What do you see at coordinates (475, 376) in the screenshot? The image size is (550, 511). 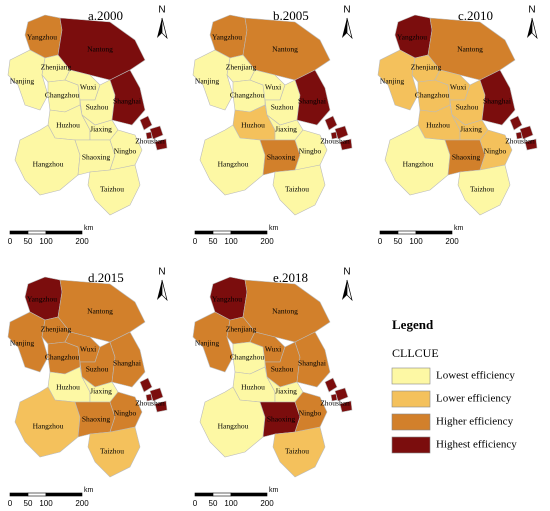 I see `legend-label: Lowest efficiency` at bounding box center [475, 376].